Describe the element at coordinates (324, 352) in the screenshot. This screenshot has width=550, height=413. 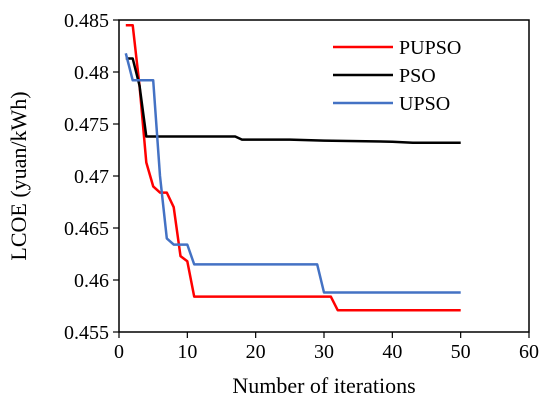
I see `x-tick-label: 30` at that location.